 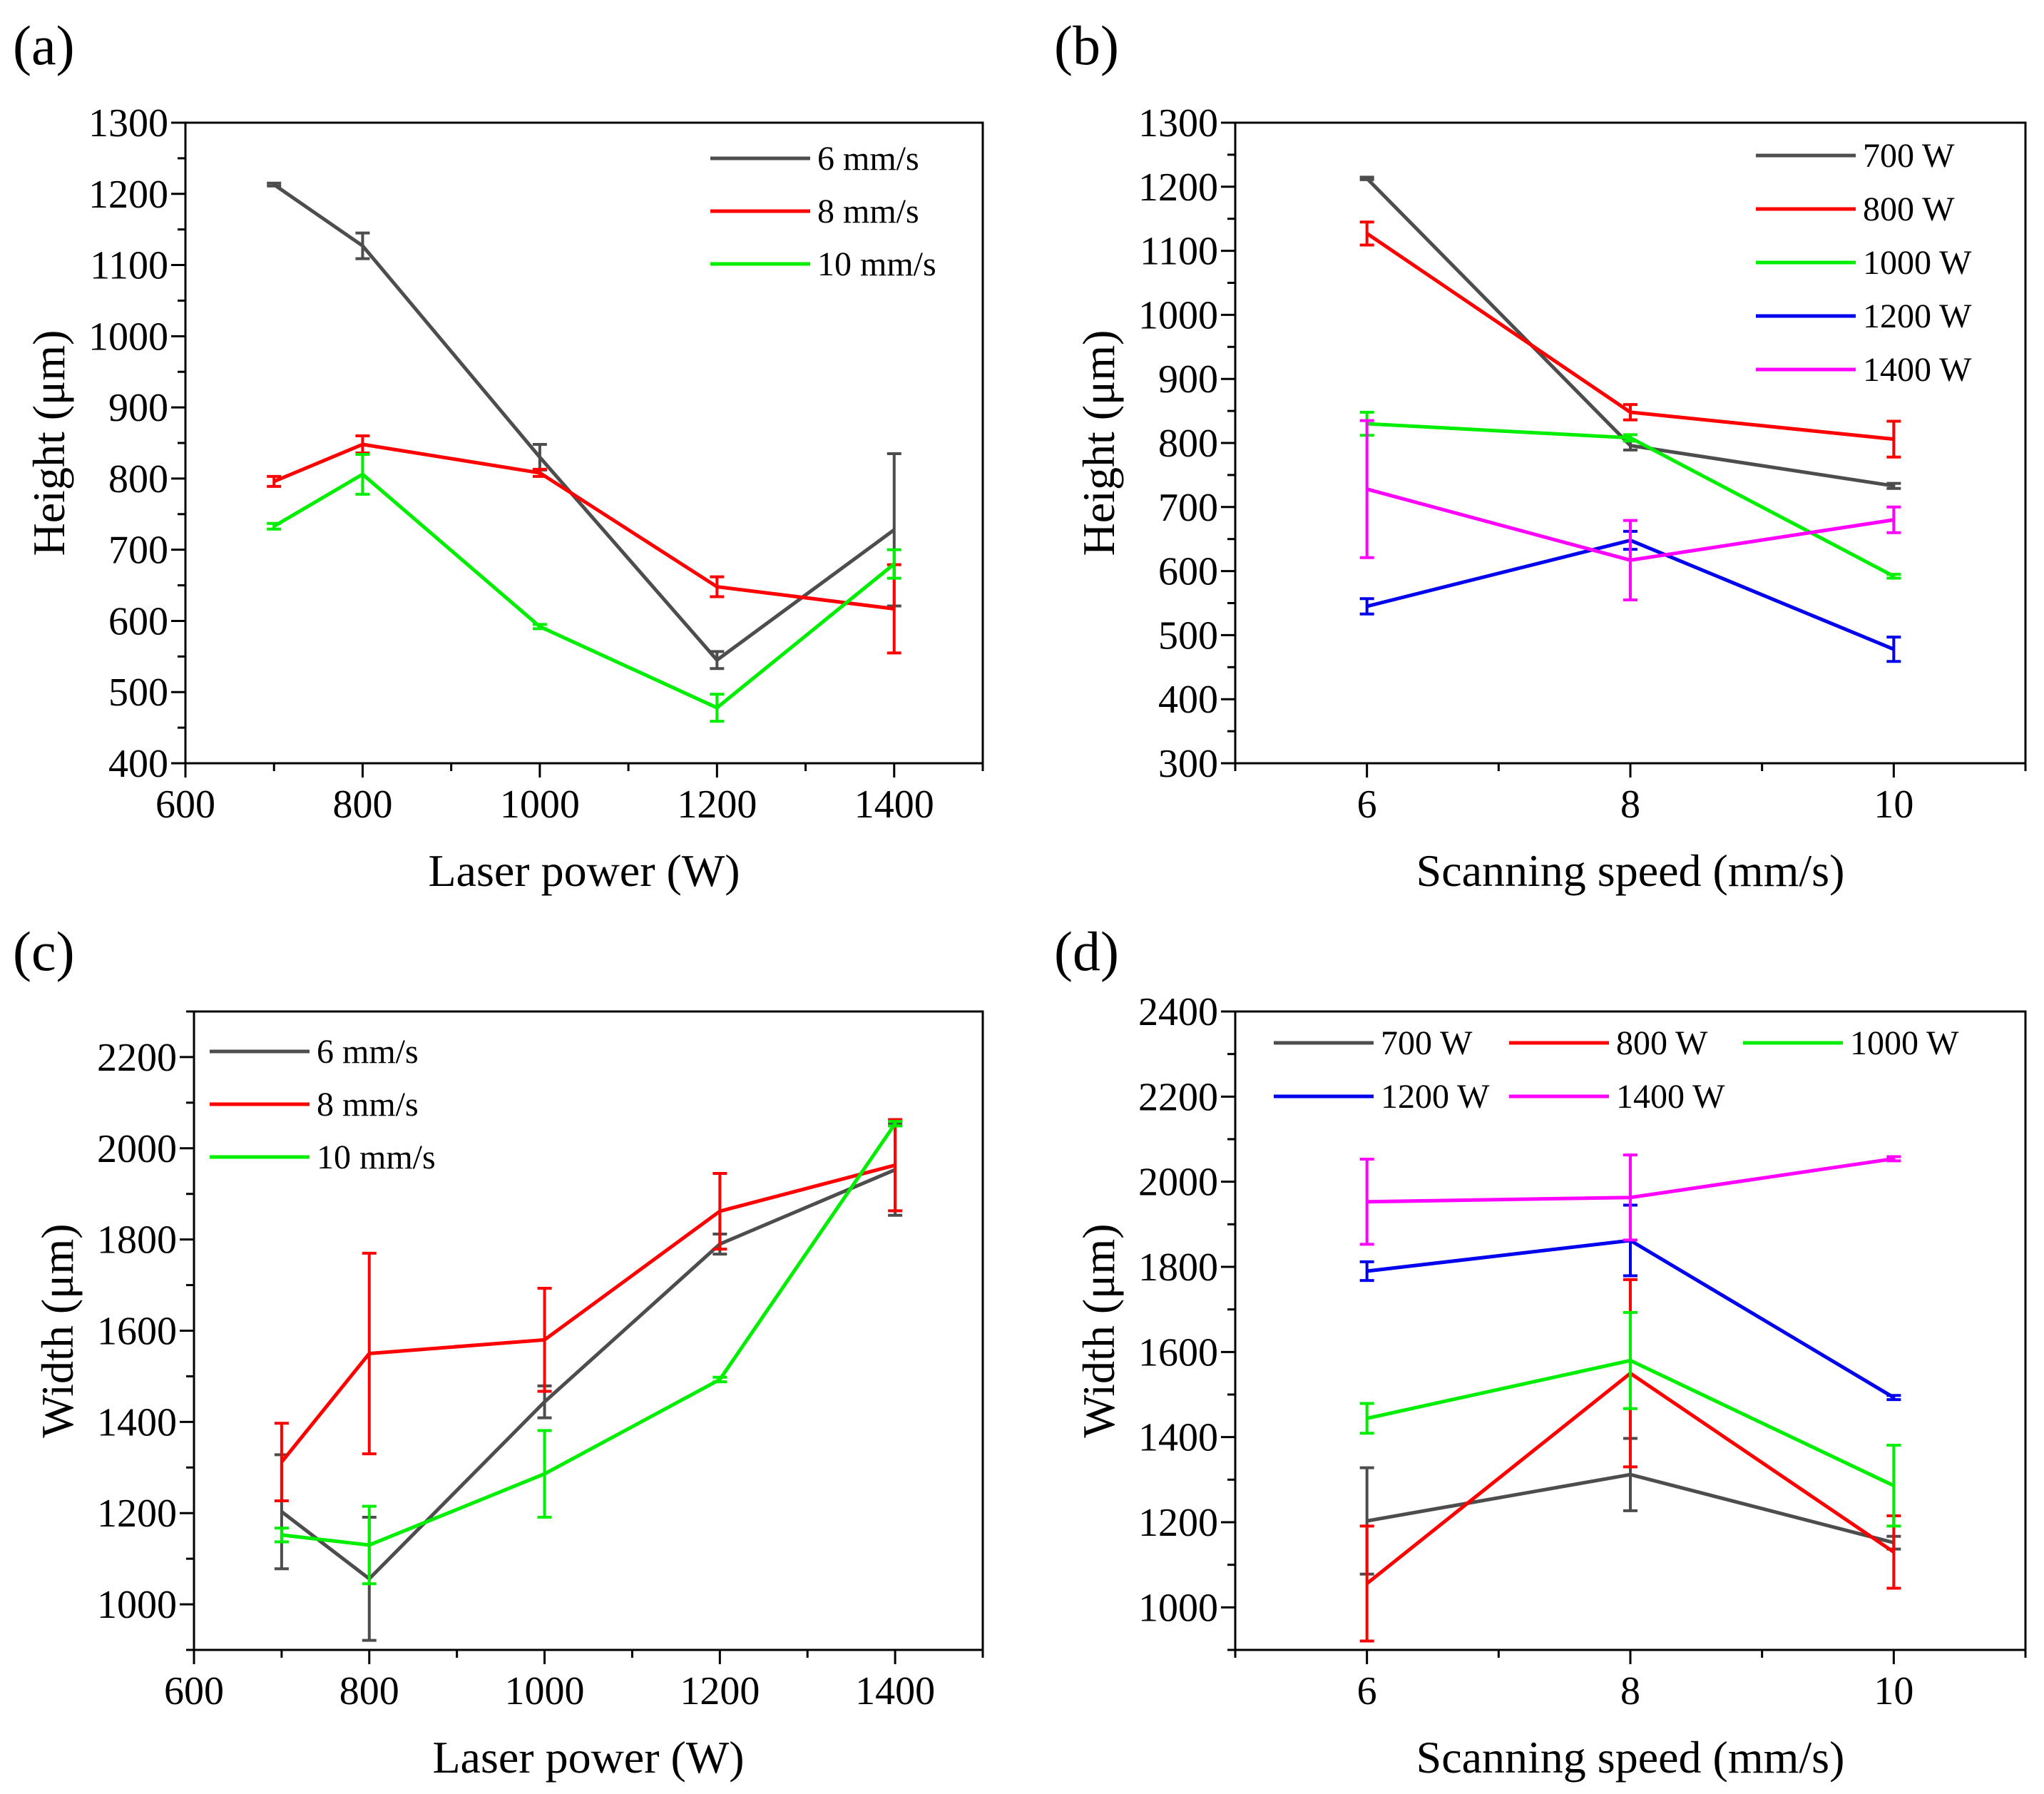 What do you see at coordinates (129, 266) in the screenshot?
I see `y-tick-label: 1100` at bounding box center [129, 266].